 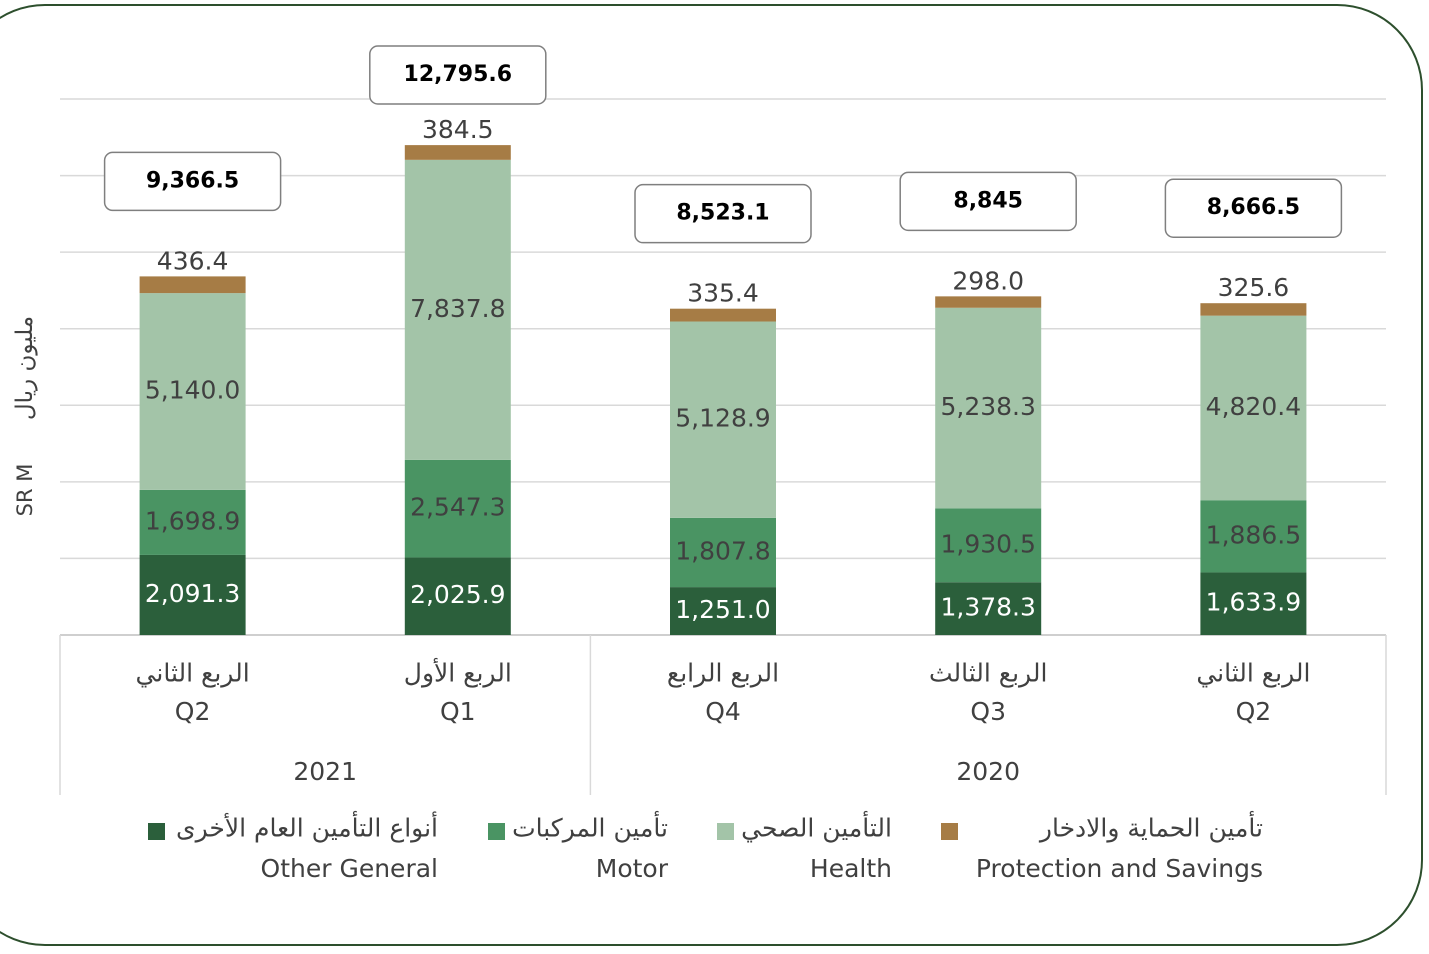 I want to click on total-label: 8,666.5, so click(x=1253, y=207).